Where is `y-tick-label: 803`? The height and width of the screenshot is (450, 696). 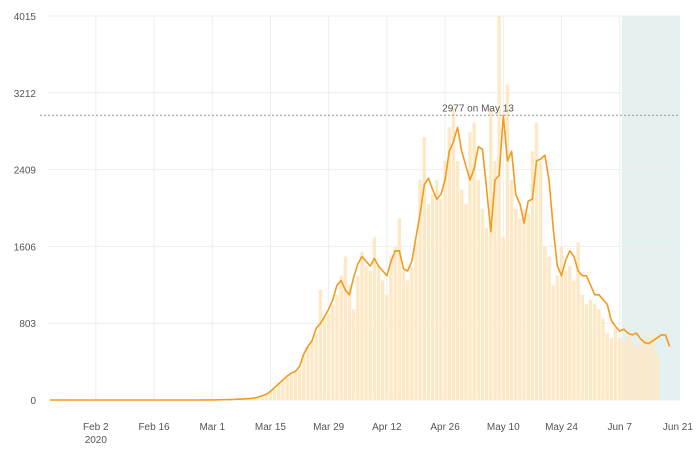 y-tick-label: 803 is located at coordinates (27, 324).